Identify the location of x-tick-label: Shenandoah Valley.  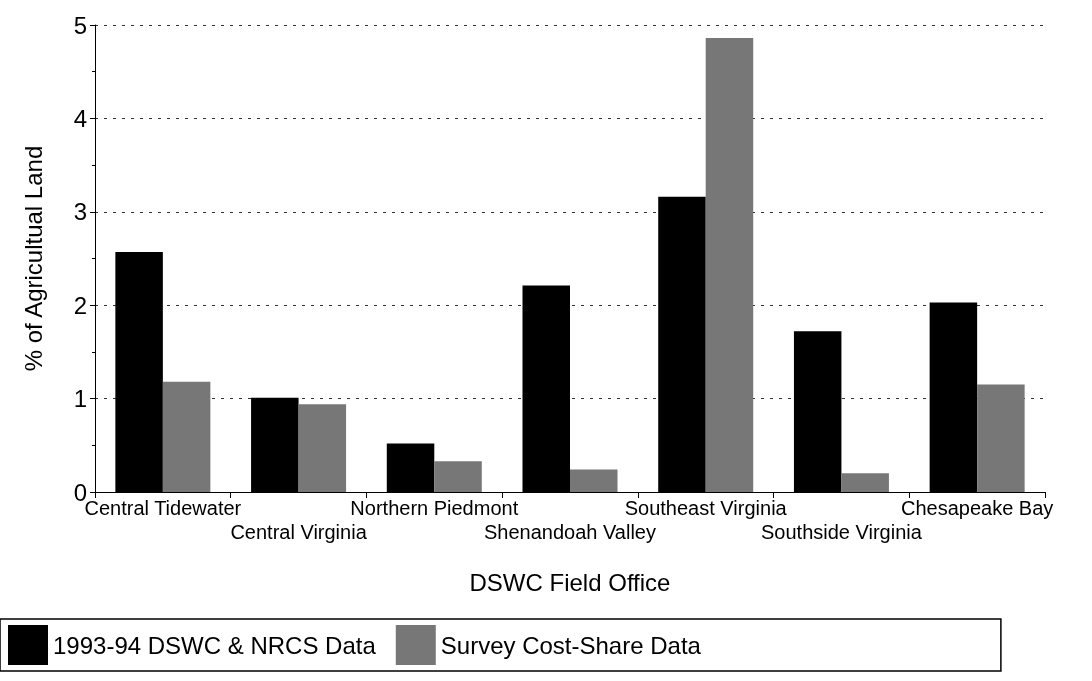
(570, 532).